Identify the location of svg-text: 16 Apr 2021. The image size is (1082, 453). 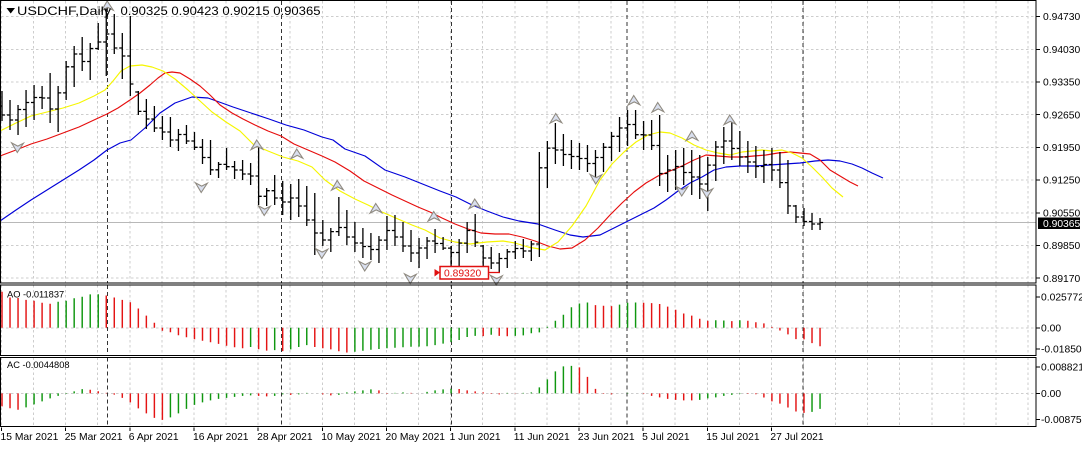
(221, 437).